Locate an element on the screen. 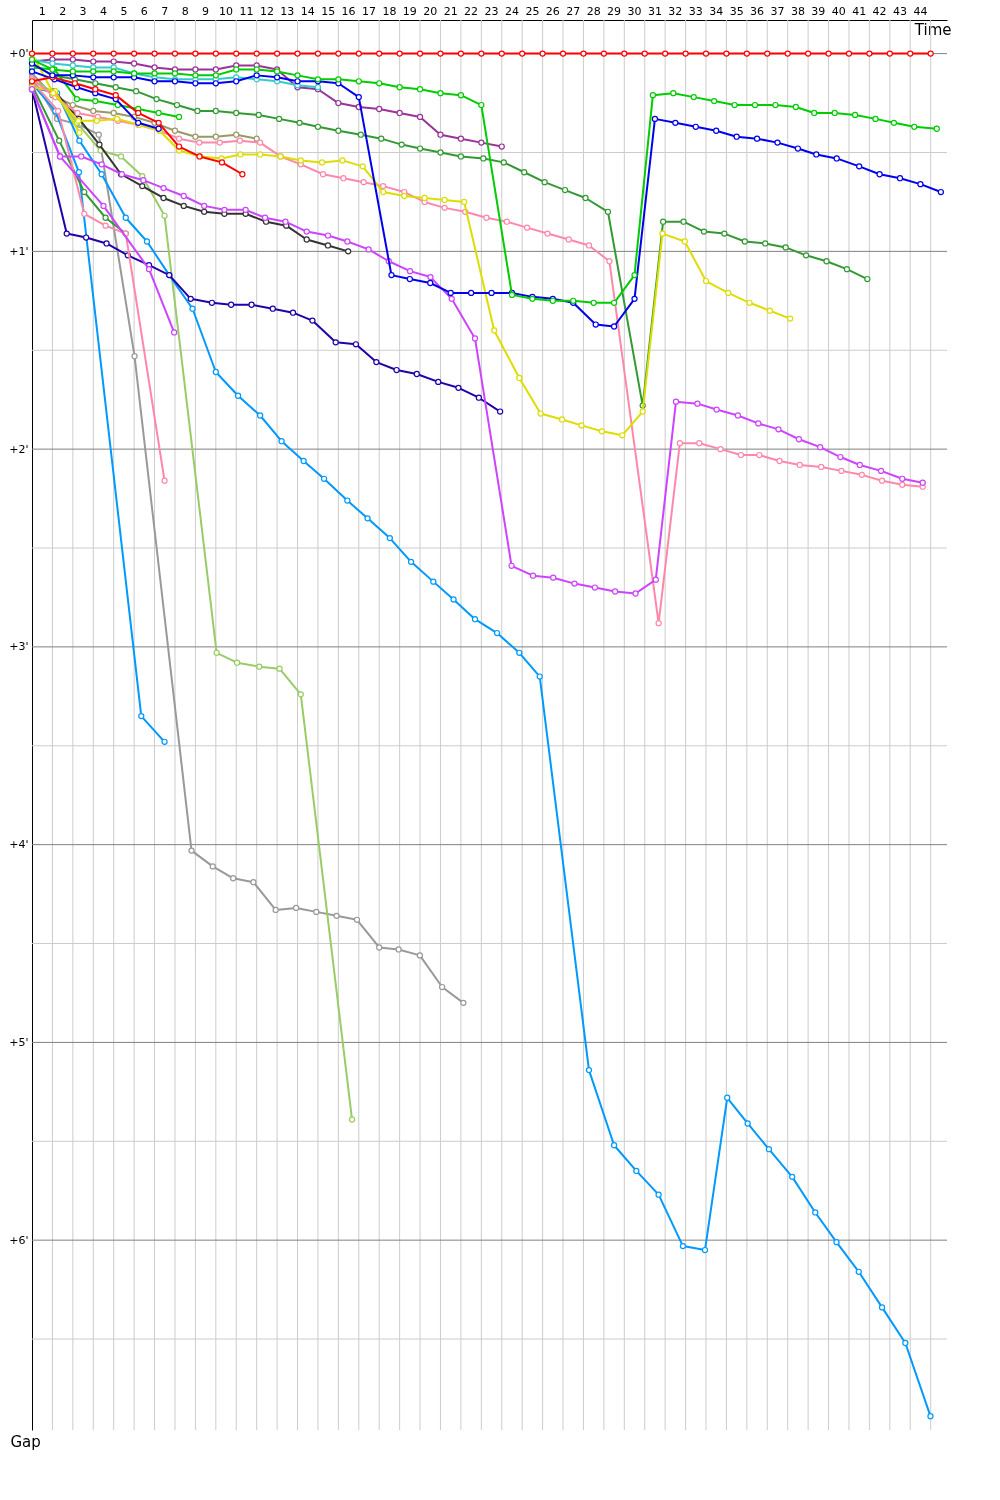 This screenshot has width=1000, height=1500. x-tick-label: 5 is located at coordinates (124, 11).